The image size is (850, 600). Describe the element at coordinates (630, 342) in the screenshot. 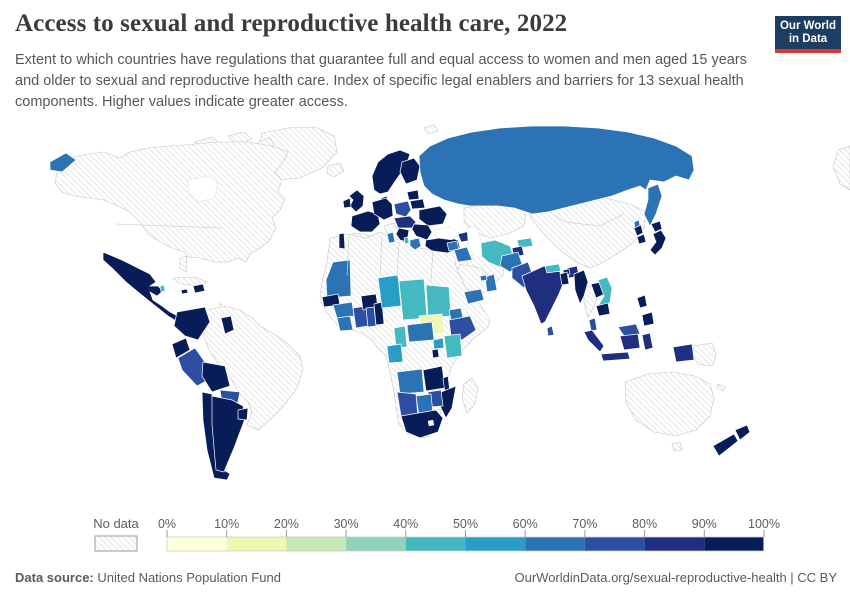

I see `country-indonesia-borneo` at that location.